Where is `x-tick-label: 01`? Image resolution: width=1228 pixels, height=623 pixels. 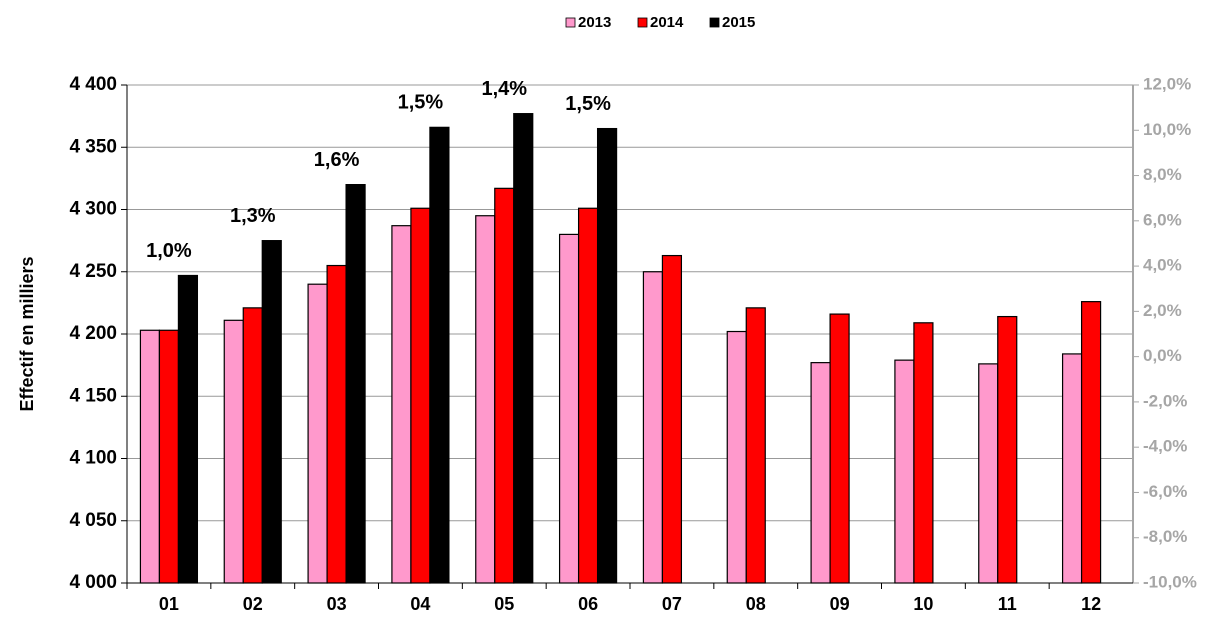 x-tick-label: 01 is located at coordinates (169, 604).